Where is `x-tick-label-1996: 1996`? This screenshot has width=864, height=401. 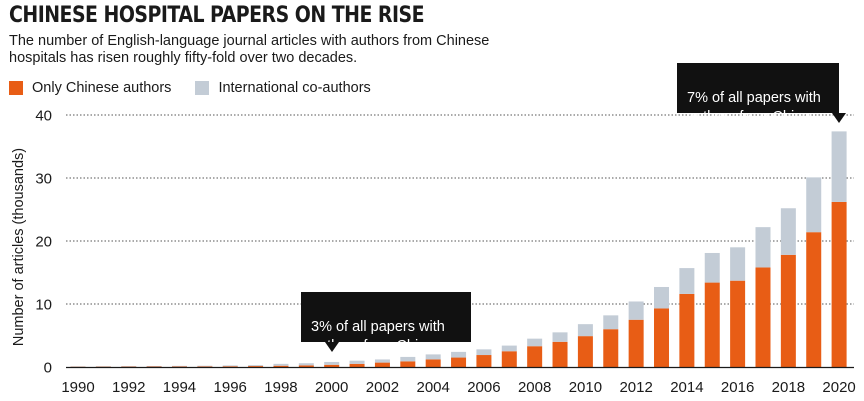 x-tick-label-1996: 1996 is located at coordinates (230, 387).